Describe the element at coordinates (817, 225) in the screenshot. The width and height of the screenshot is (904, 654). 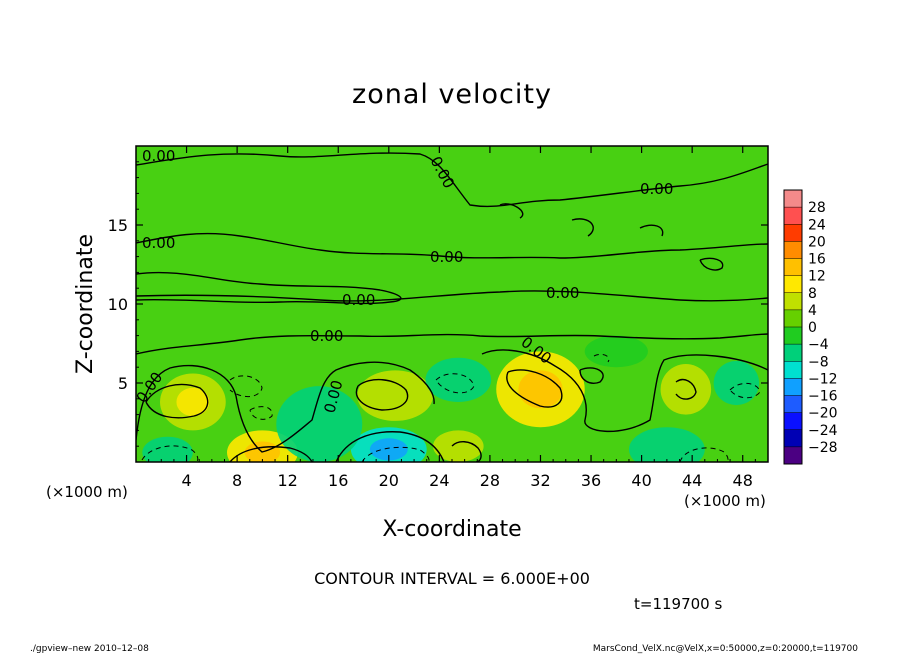
I see `colorbar-label: 24` at that location.